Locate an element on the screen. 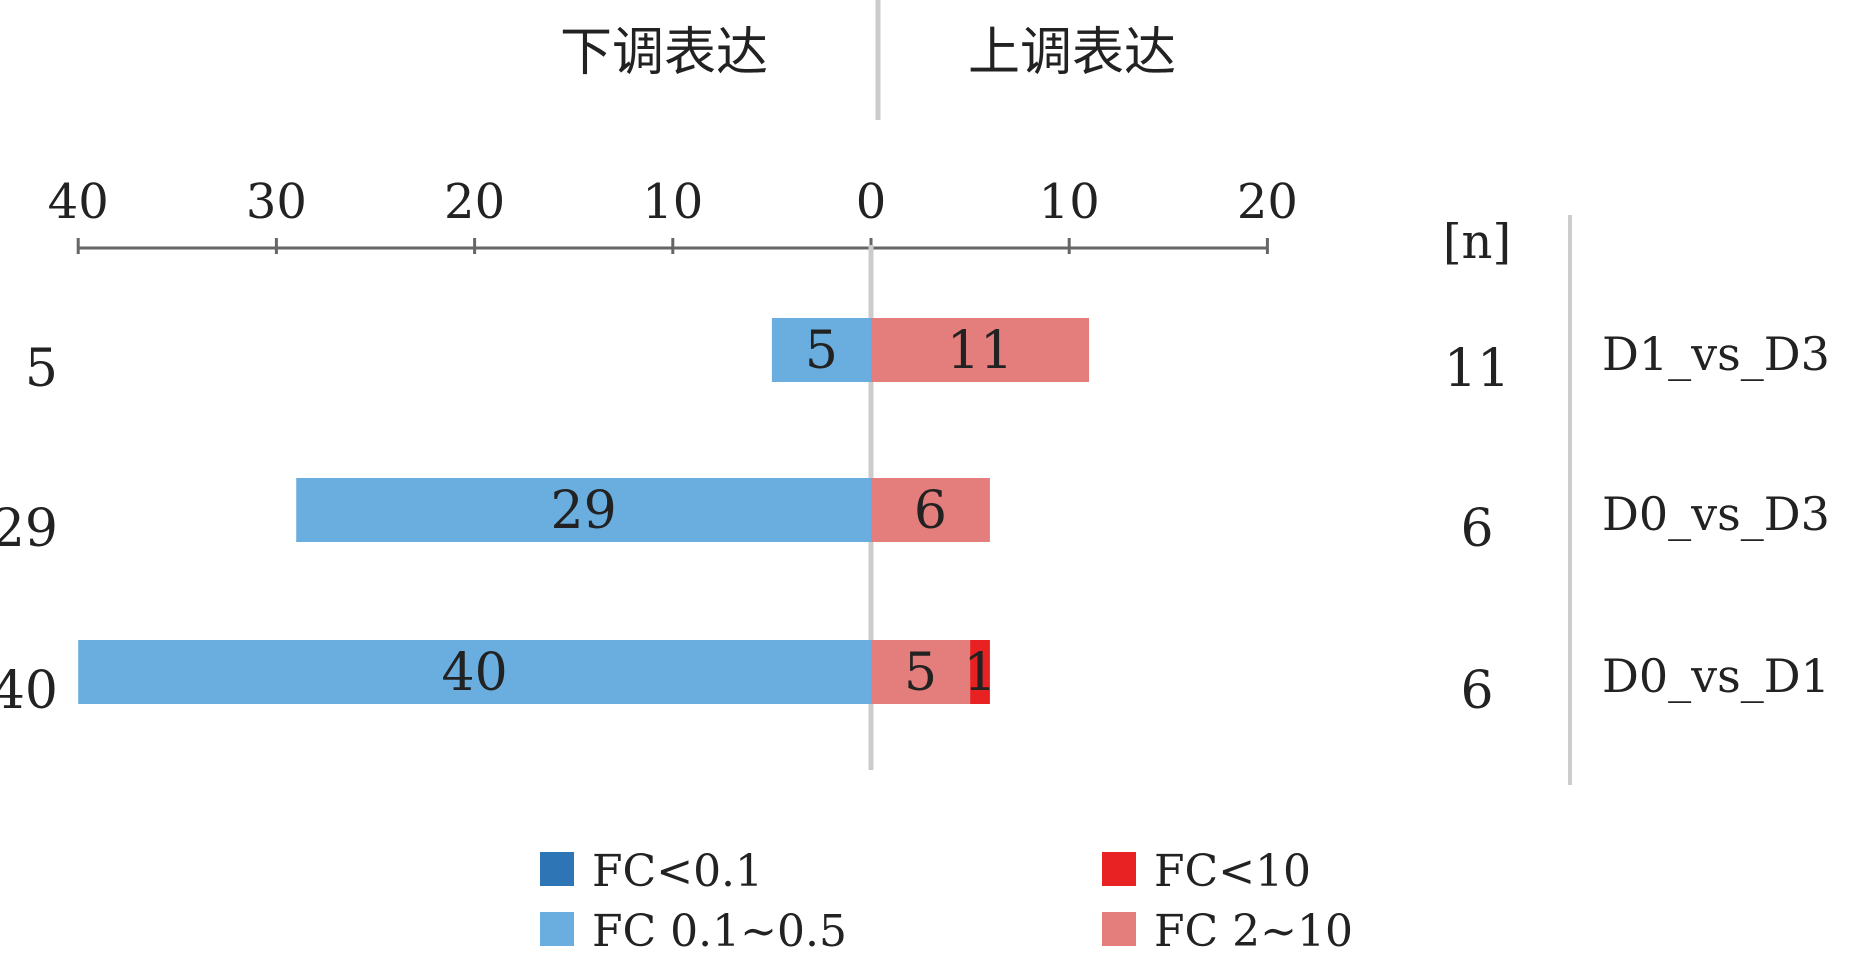 This screenshot has width=1852, height=966. legend-label: FC<0.1 is located at coordinates (677, 871).